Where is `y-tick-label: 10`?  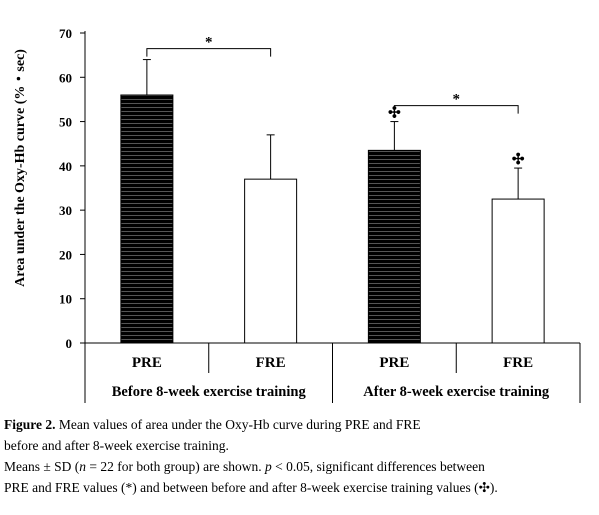 y-tick-label: 10 is located at coordinates (65, 299).